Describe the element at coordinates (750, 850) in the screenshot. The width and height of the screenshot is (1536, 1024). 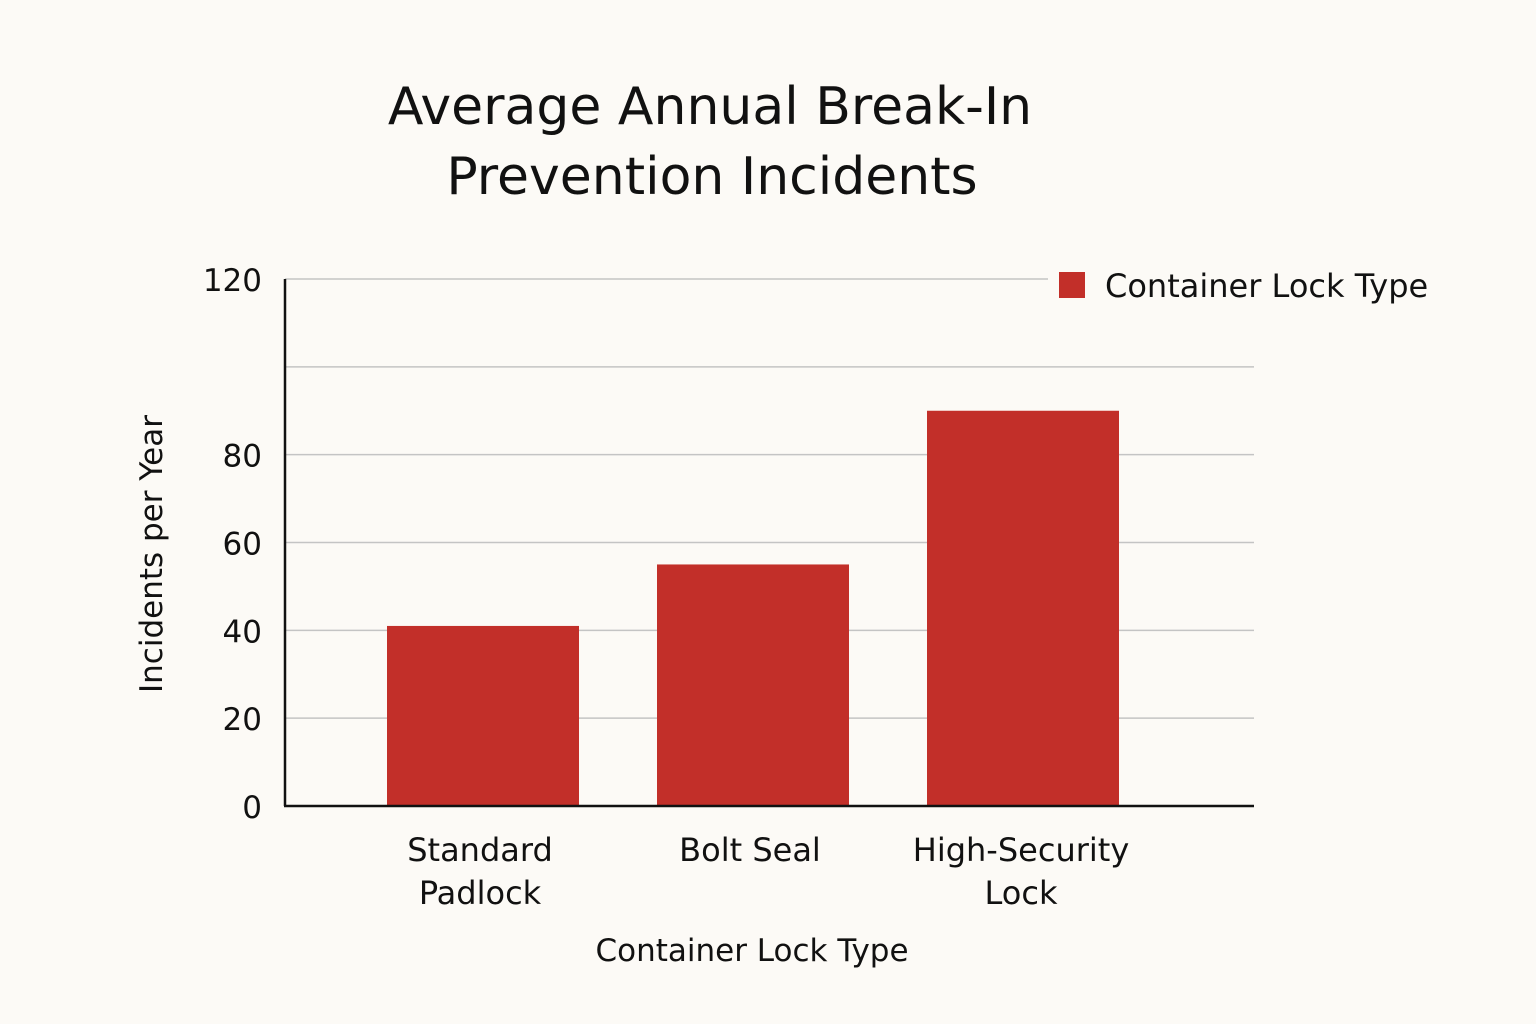
I see `x-tick-label-1-line-0: Bolt Seal` at that location.